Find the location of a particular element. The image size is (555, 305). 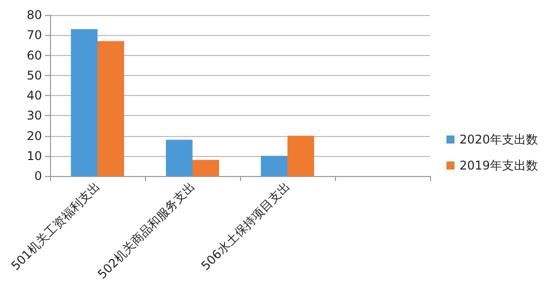

legend-label: 2019年支出数 is located at coordinates (498, 165).